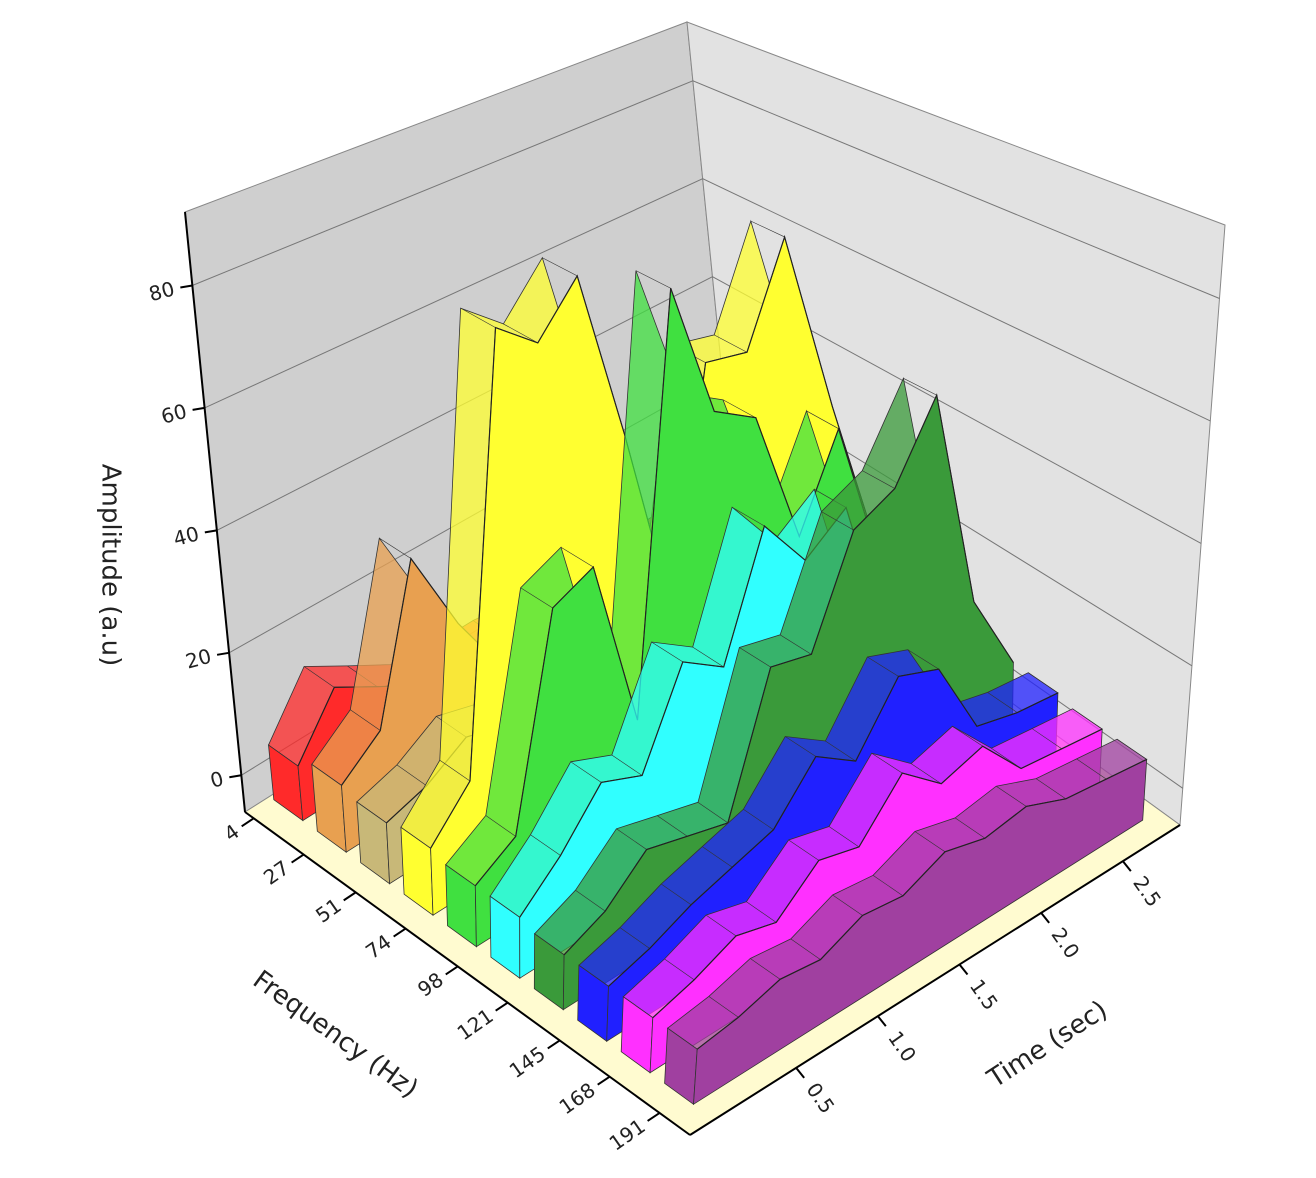 The width and height of the screenshot is (1316, 1178). What do you see at coordinates (577, 1099) in the screenshot?
I see `z-tick-label: 168` at bounding box center [577, 1099].